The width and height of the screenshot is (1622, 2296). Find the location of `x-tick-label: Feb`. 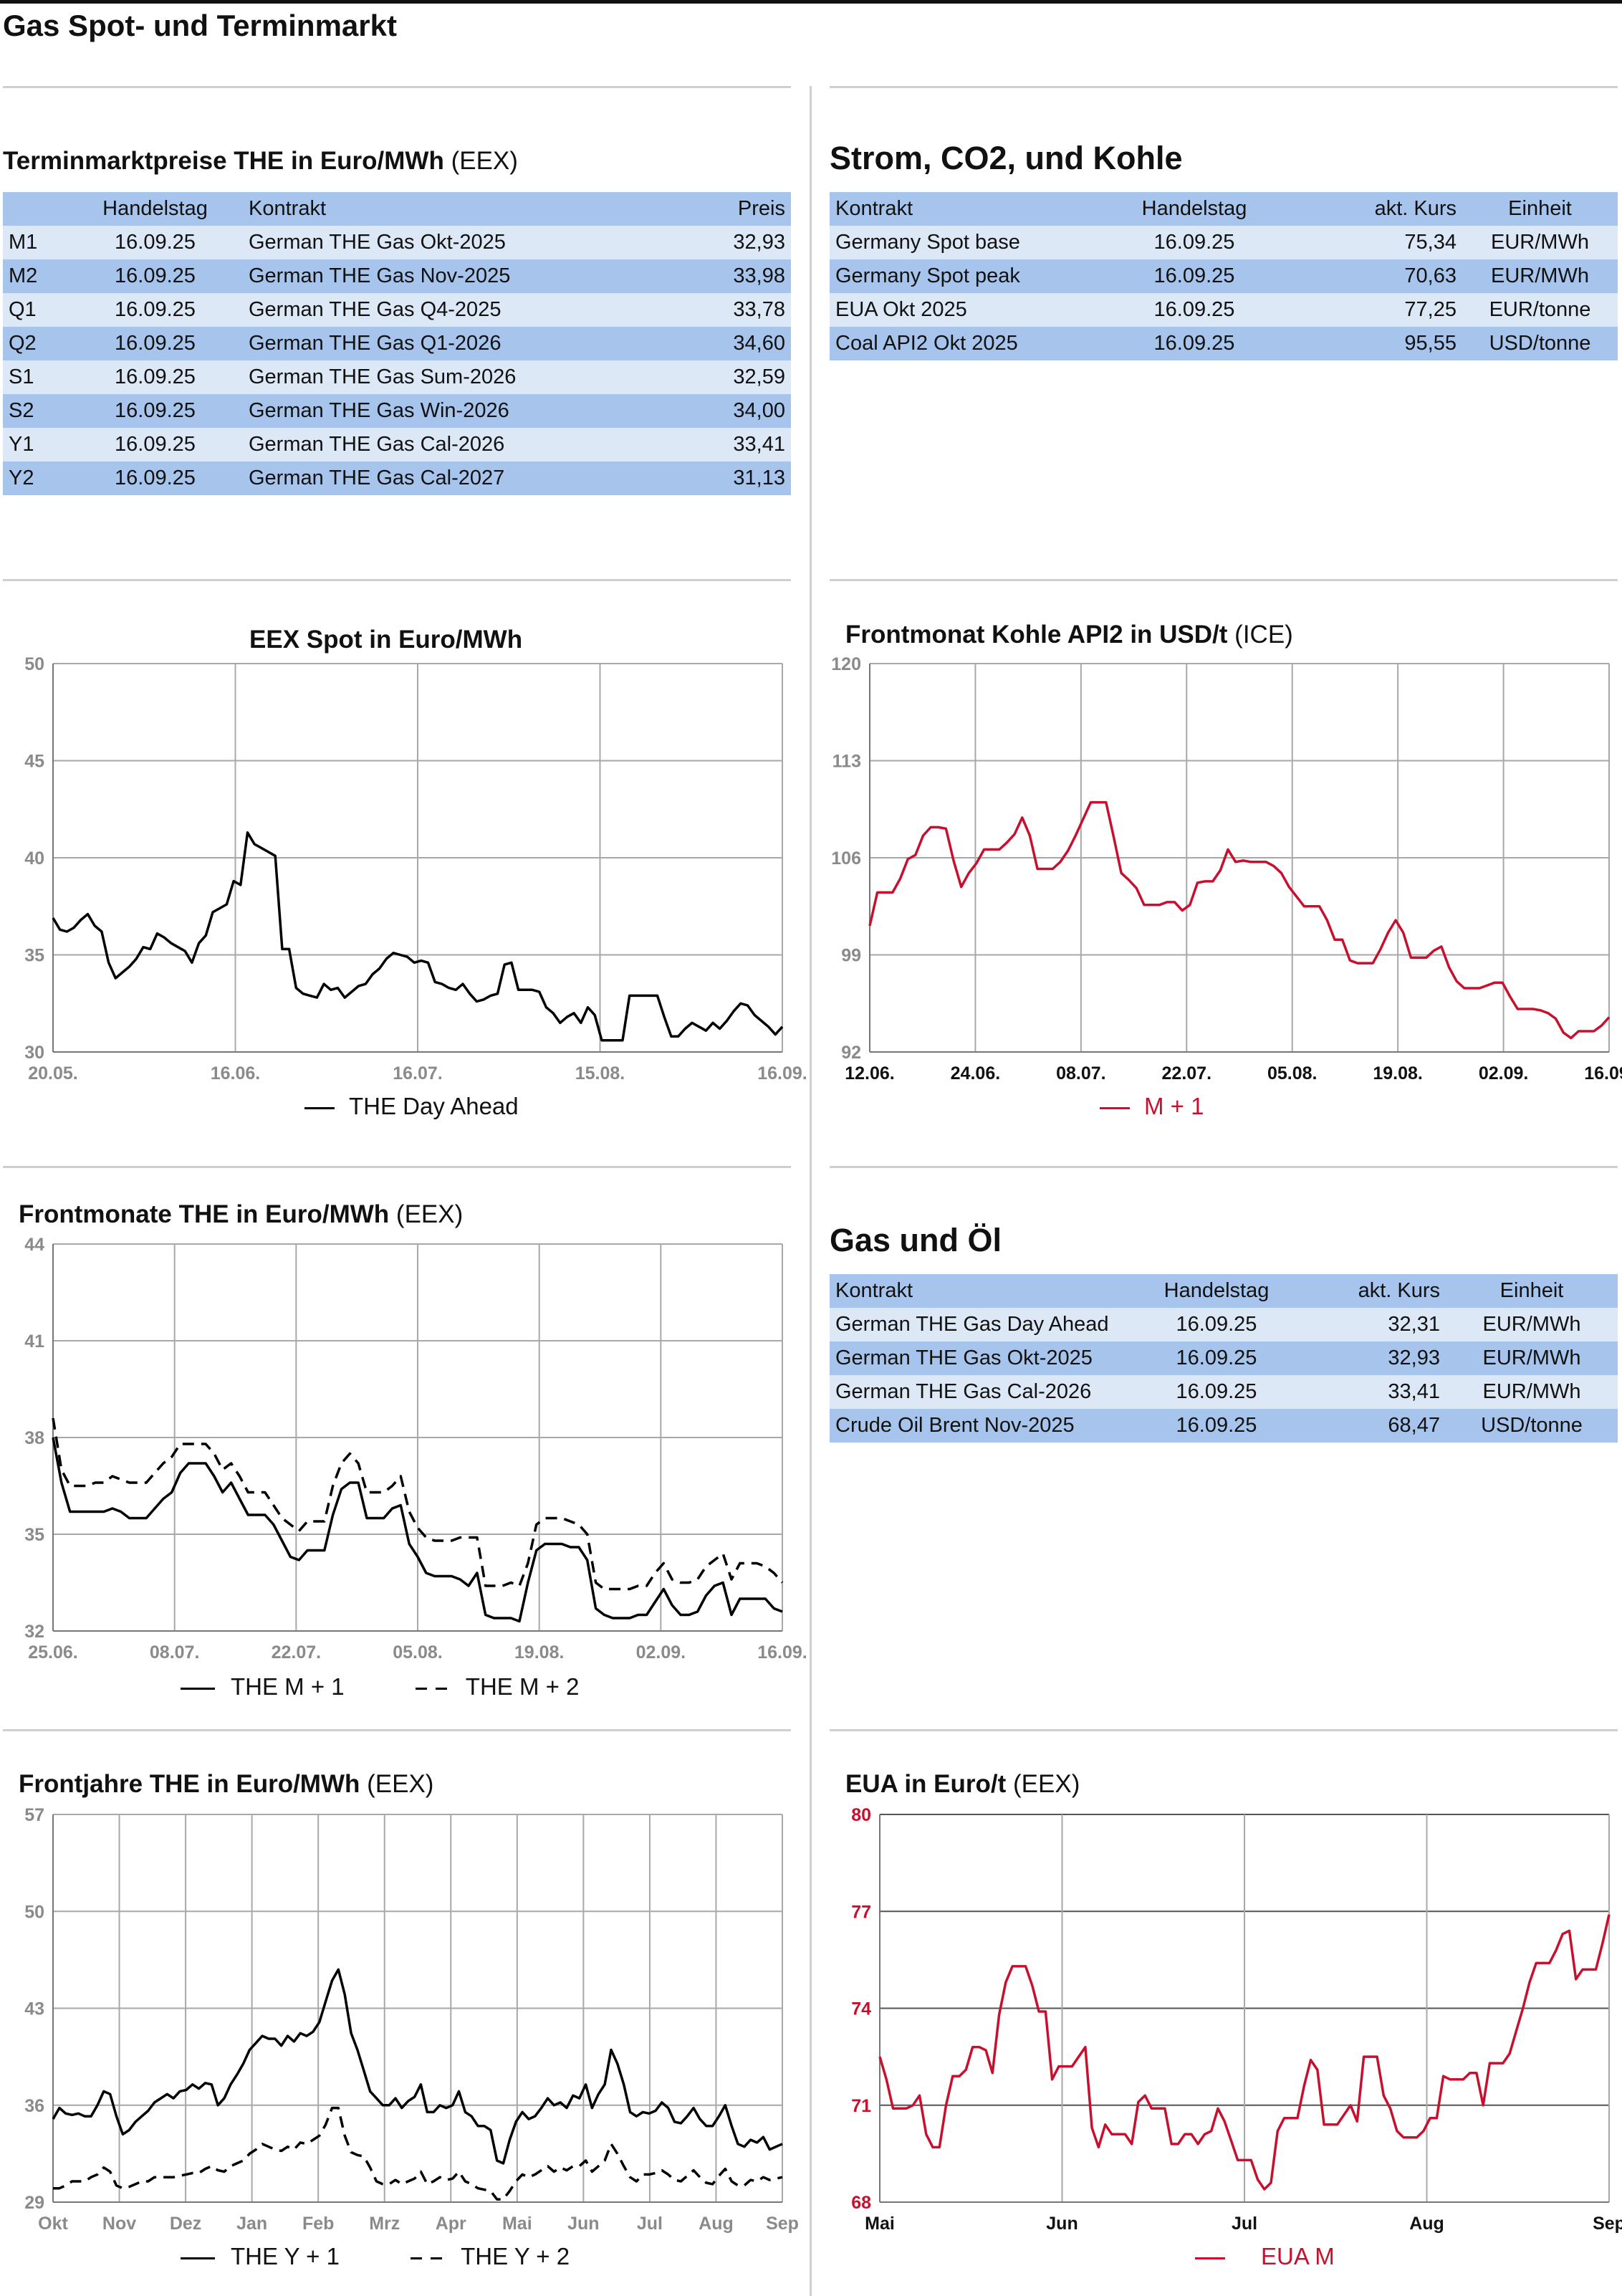

x-tick-label: Feb is located at coordinates (318, 2224).